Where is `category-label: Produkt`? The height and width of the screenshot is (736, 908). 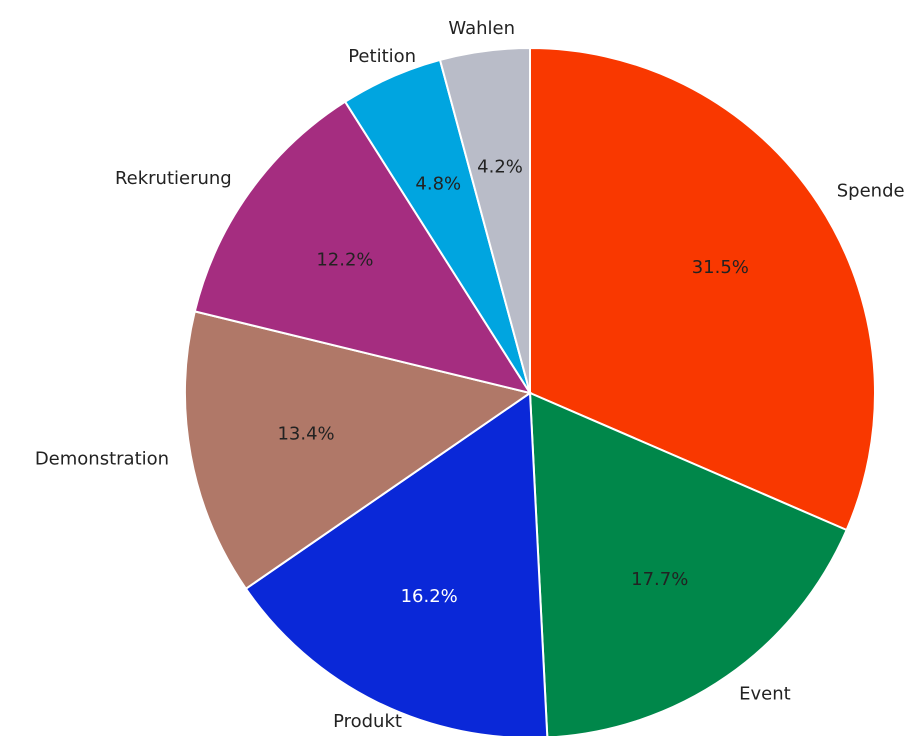
category-label: Produkt is located at coordinates (367, 721).